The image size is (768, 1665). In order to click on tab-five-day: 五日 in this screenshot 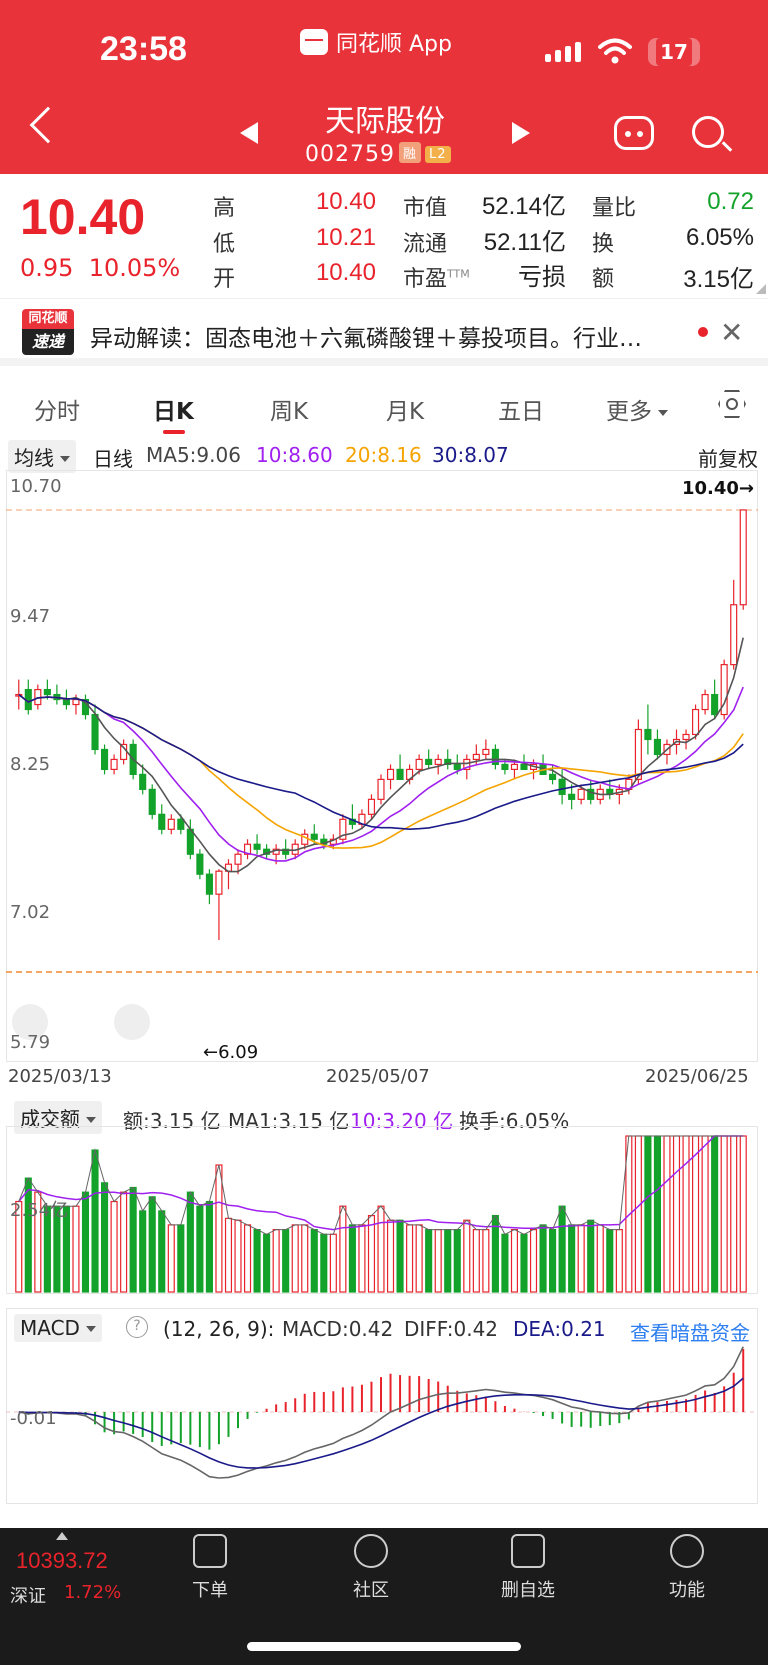, I will do `click(521, 412)`.